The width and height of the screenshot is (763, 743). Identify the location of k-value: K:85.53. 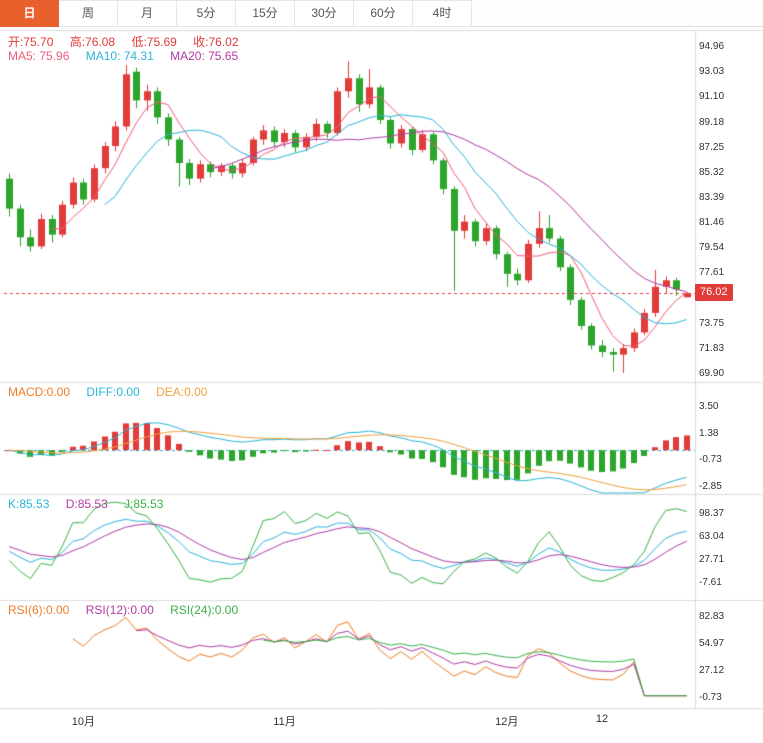
(29, 504).